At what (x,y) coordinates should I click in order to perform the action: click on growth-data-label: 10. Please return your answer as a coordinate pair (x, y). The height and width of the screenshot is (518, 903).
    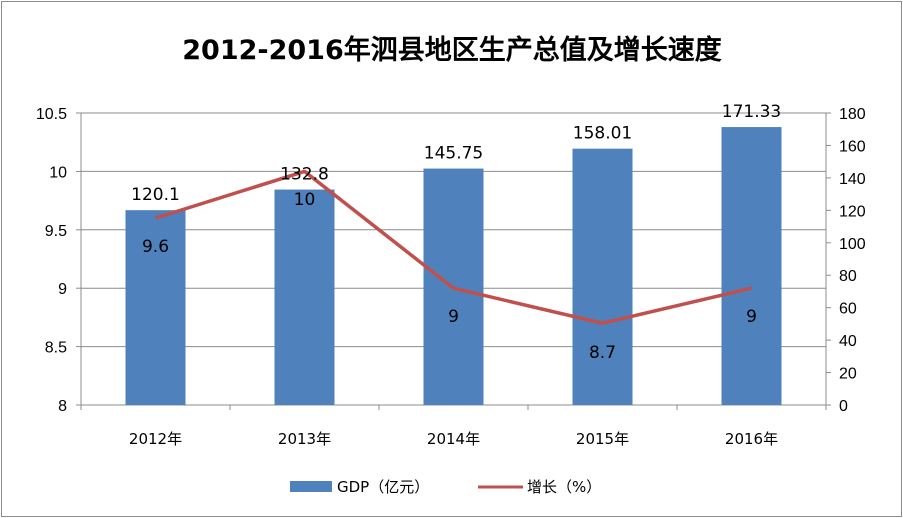
    Looking at the image, I should click on (305, 200).